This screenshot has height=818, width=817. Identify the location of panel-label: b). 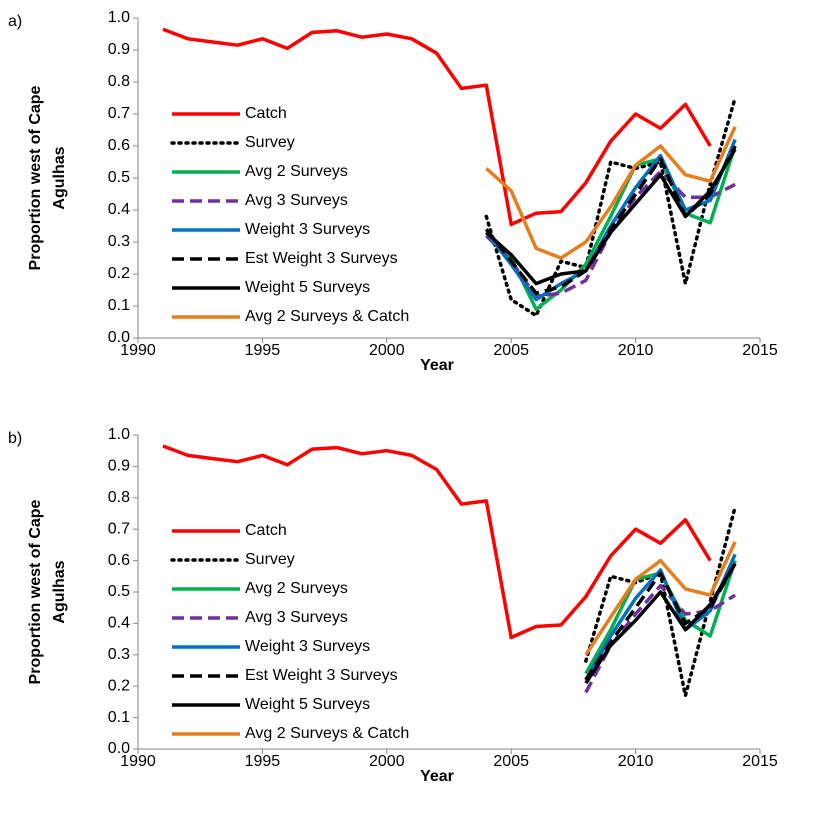
(15, 438).